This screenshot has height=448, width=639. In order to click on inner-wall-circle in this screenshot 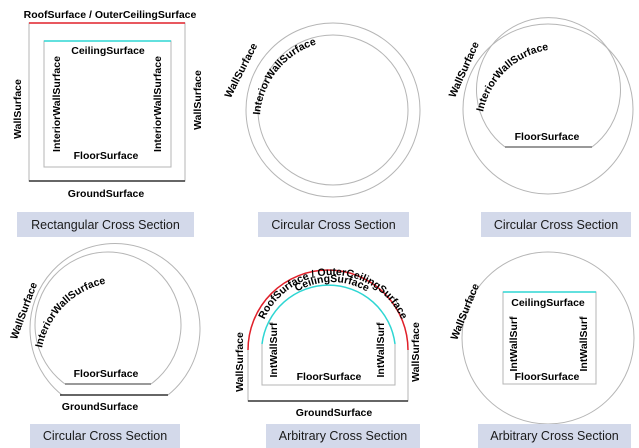, I will do `click(333, 110)`.